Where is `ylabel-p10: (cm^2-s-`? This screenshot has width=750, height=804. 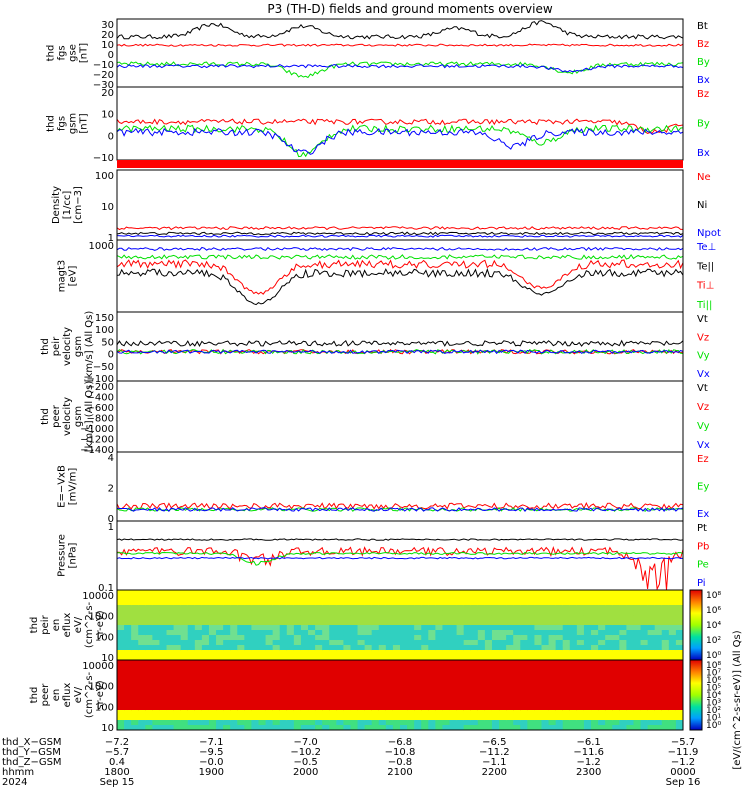
ylabel-p10: (cm^2-s- is located at coordinates (89, 694).